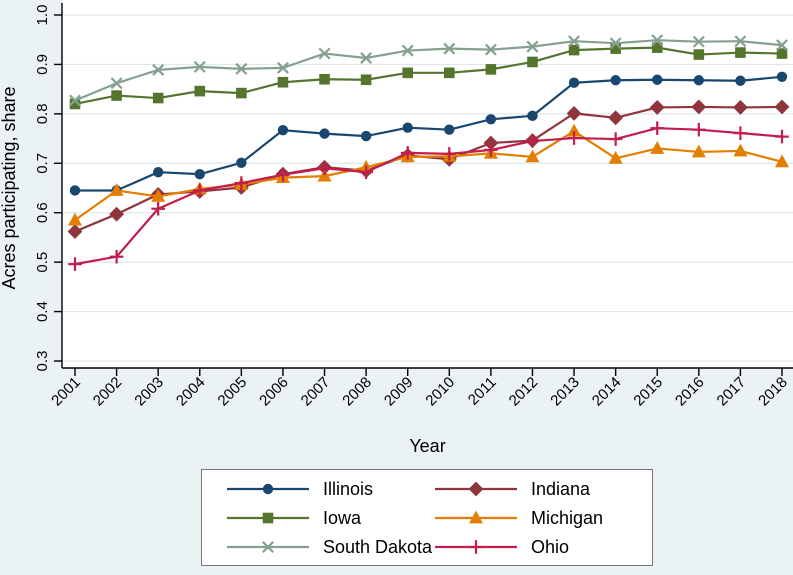 This screenshot has height=575, width=793. I want to click on x-tick-label: 2015, so click(648, 392).